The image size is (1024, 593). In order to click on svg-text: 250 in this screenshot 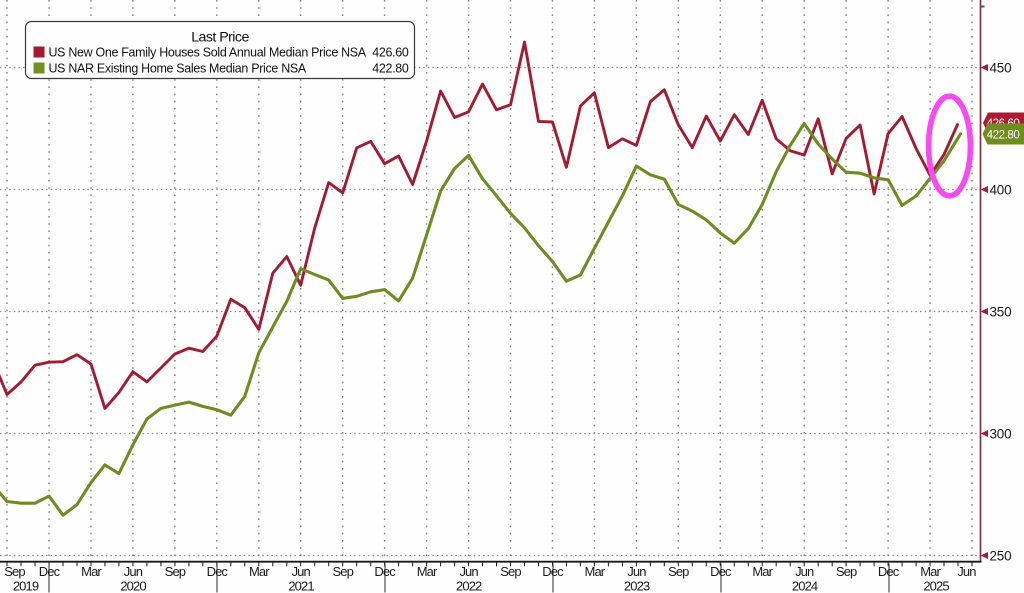, I will do `click(1001, 555)`.